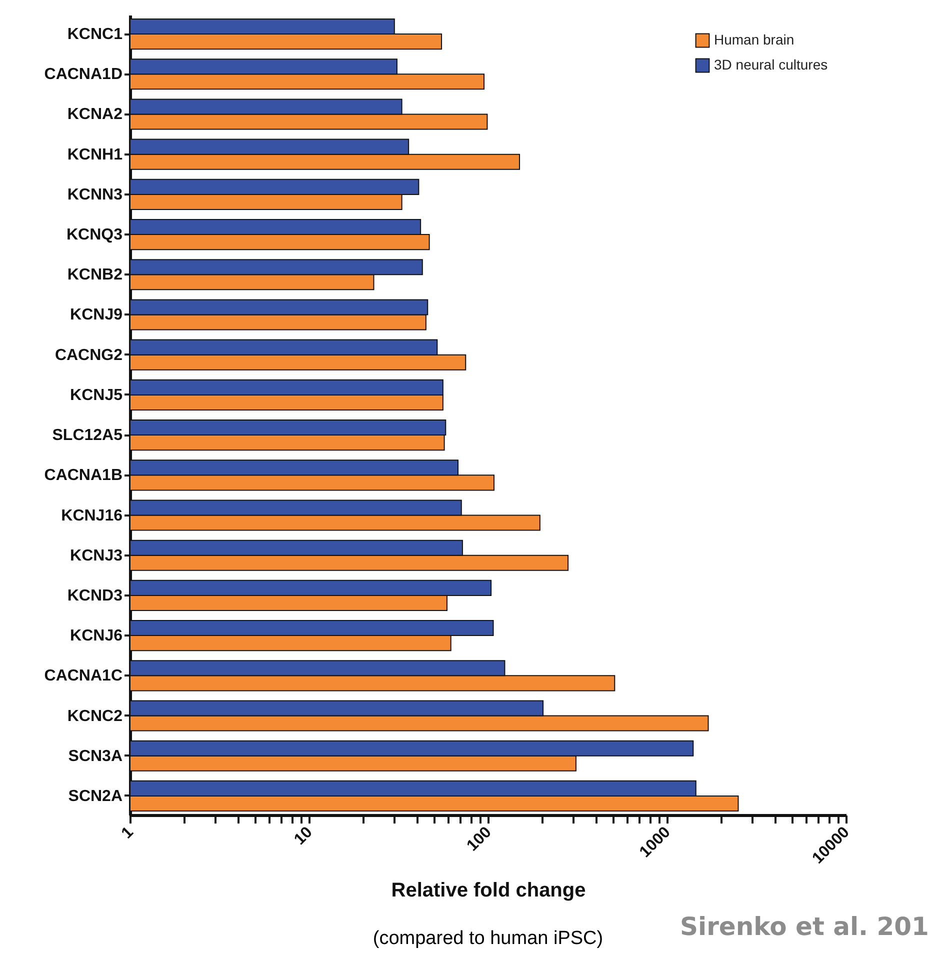 This screenshot has height=953, width=935. I want to click on y-tick-label: KCNN3, so click(95, 195).